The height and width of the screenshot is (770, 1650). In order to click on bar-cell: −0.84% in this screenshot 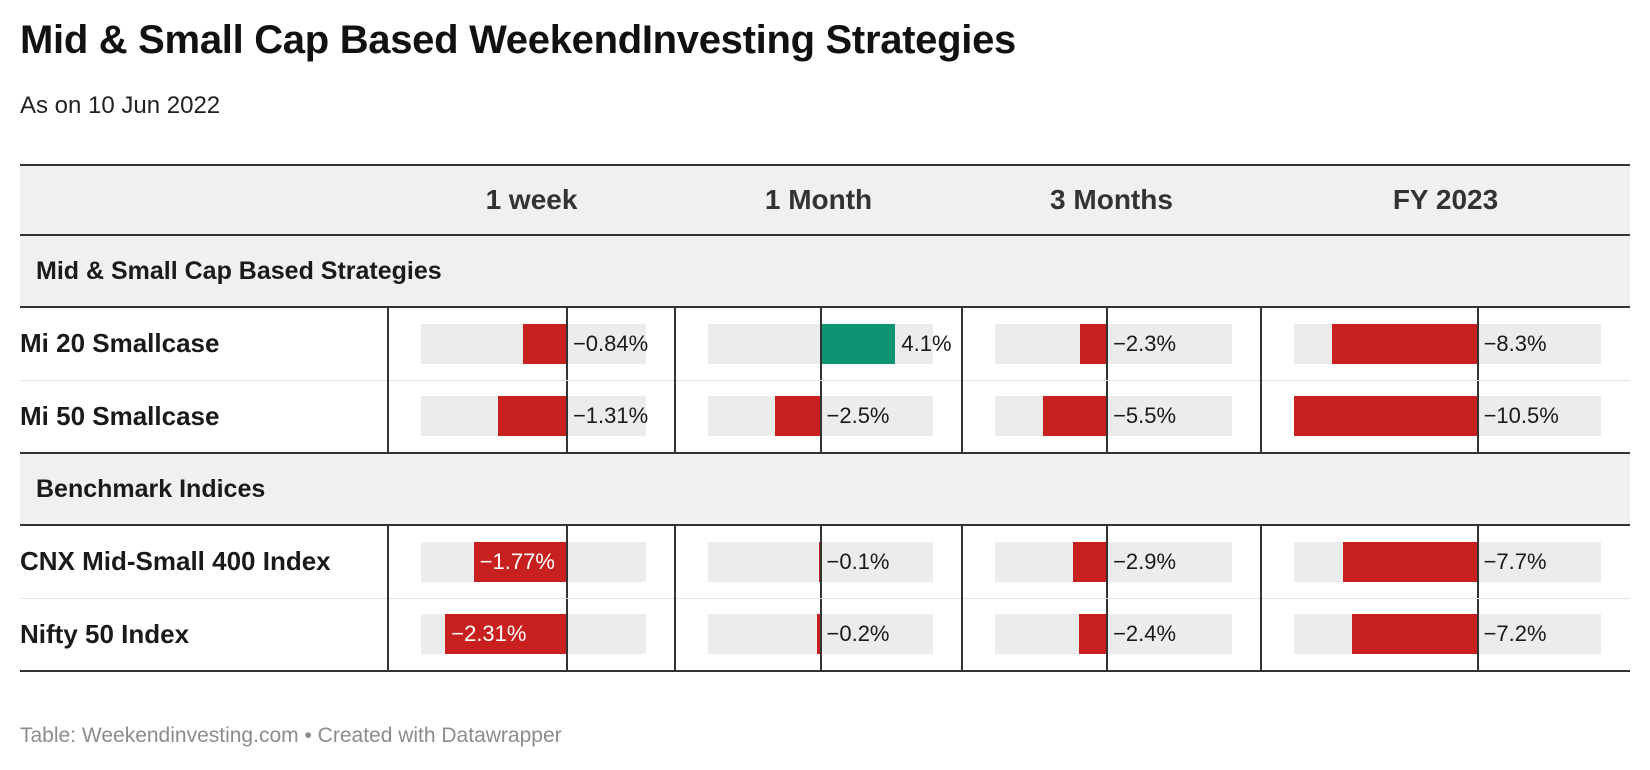, I will do `click(531, 343)`.